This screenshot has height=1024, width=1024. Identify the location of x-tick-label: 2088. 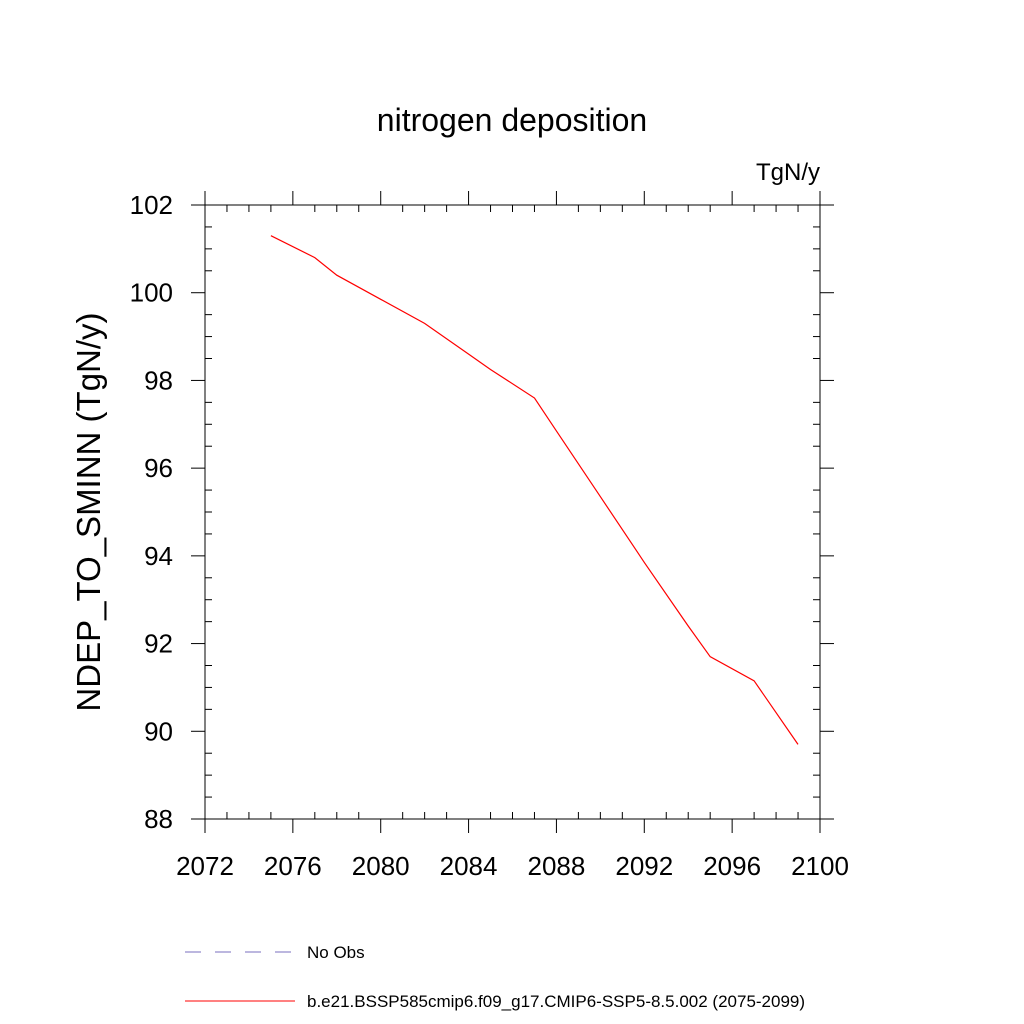
(557, 866).